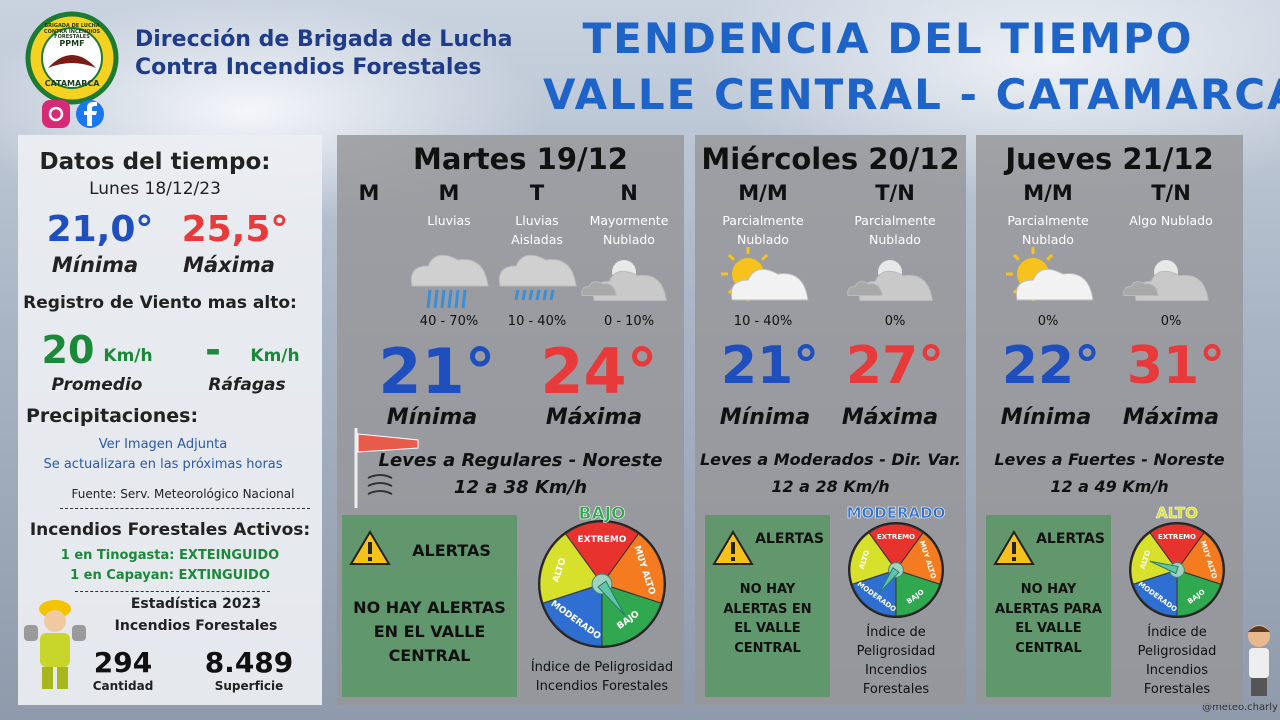  What do you see at coordinates (72, 43) in the screenshot?
I see `logo-text: PPMF` at bounding box center [72, 43].